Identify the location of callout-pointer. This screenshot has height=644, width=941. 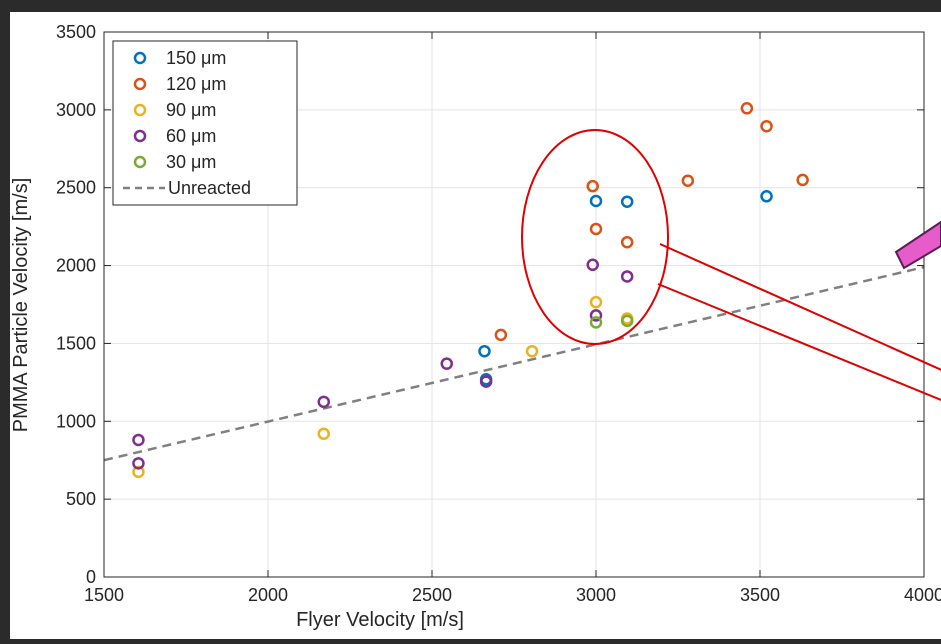
(799, 322).